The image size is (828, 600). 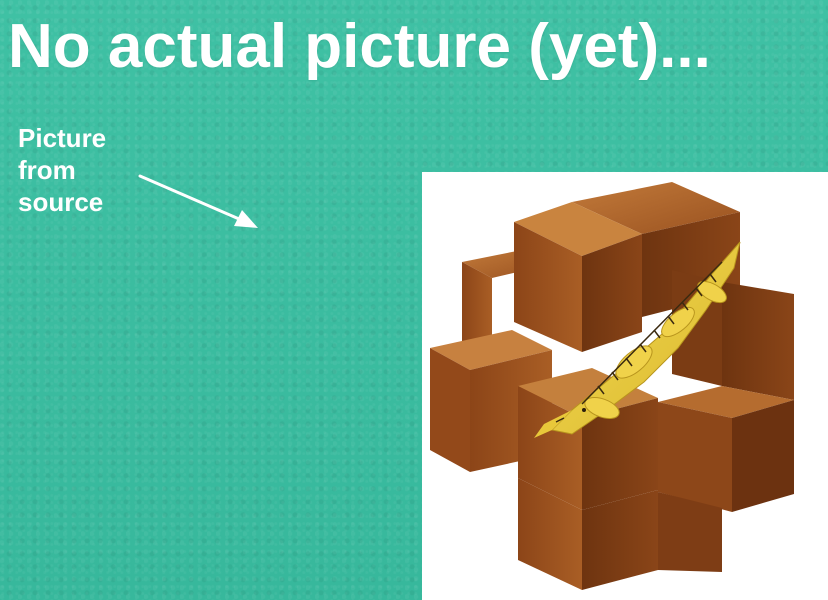 What do you see at coordinates (47, 170) in the screenshot?
I see `caption-line-2: from` at bounding box center [47, 170].